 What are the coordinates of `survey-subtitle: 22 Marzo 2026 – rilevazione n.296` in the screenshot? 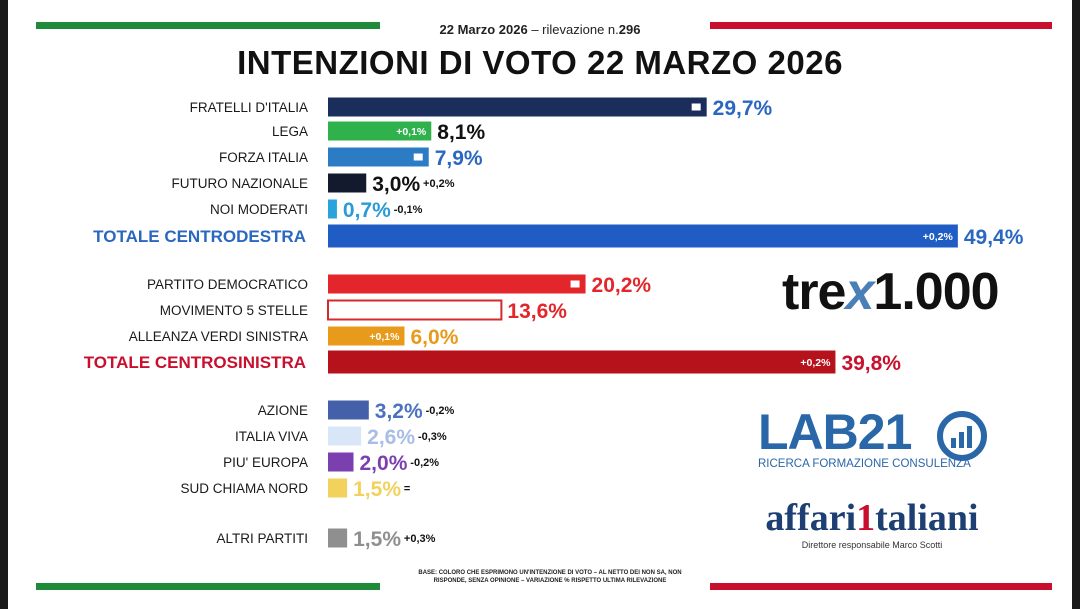 It's located at (540, 29).